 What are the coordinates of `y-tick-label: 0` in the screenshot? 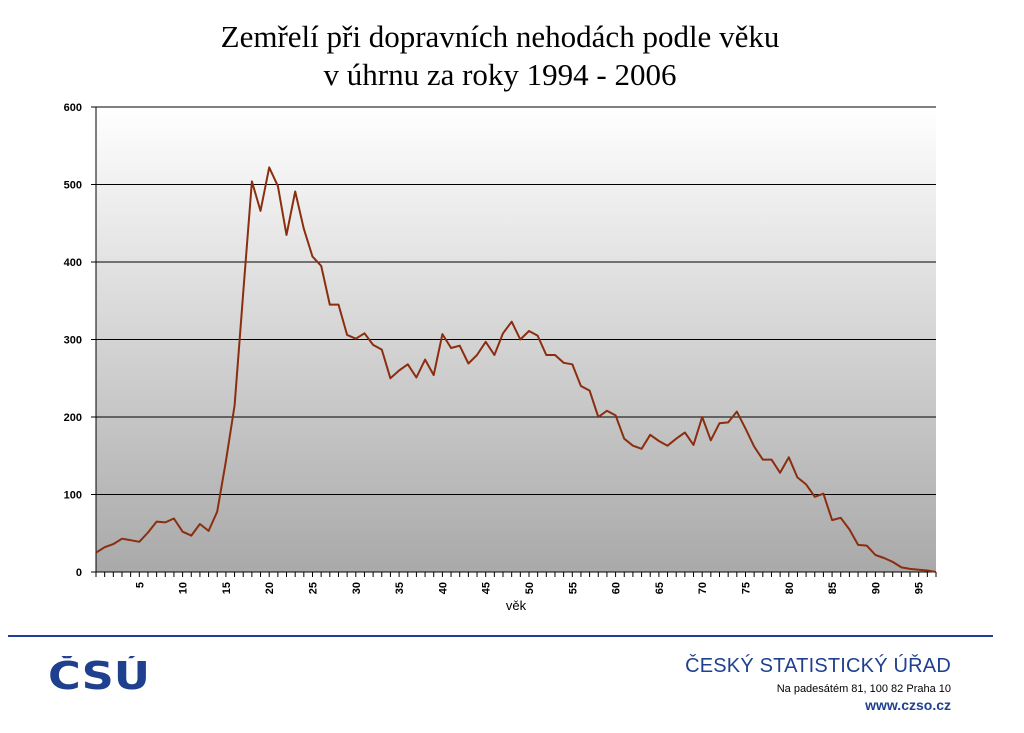 It's located at (79, 573).